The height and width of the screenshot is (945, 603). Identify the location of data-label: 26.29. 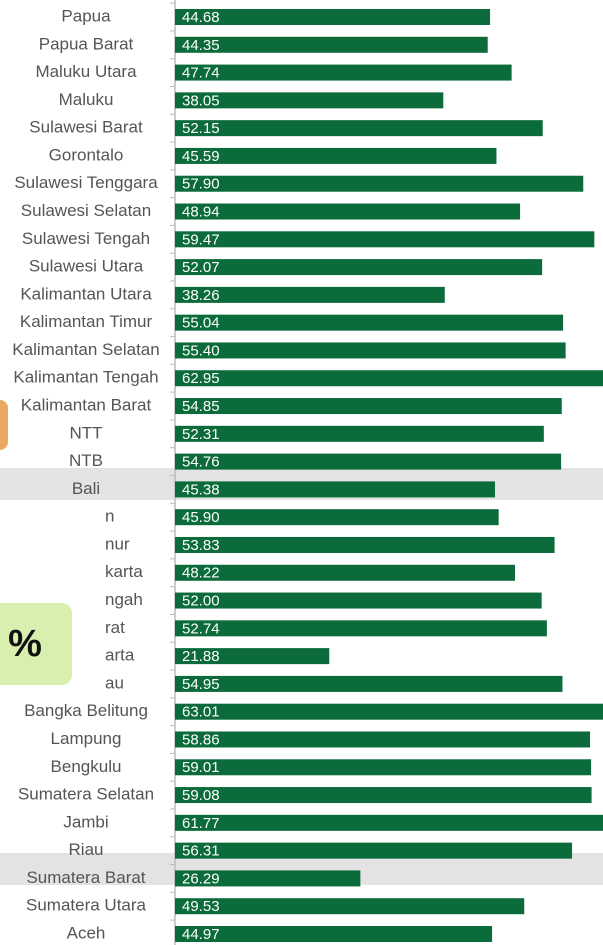
(201, 878).